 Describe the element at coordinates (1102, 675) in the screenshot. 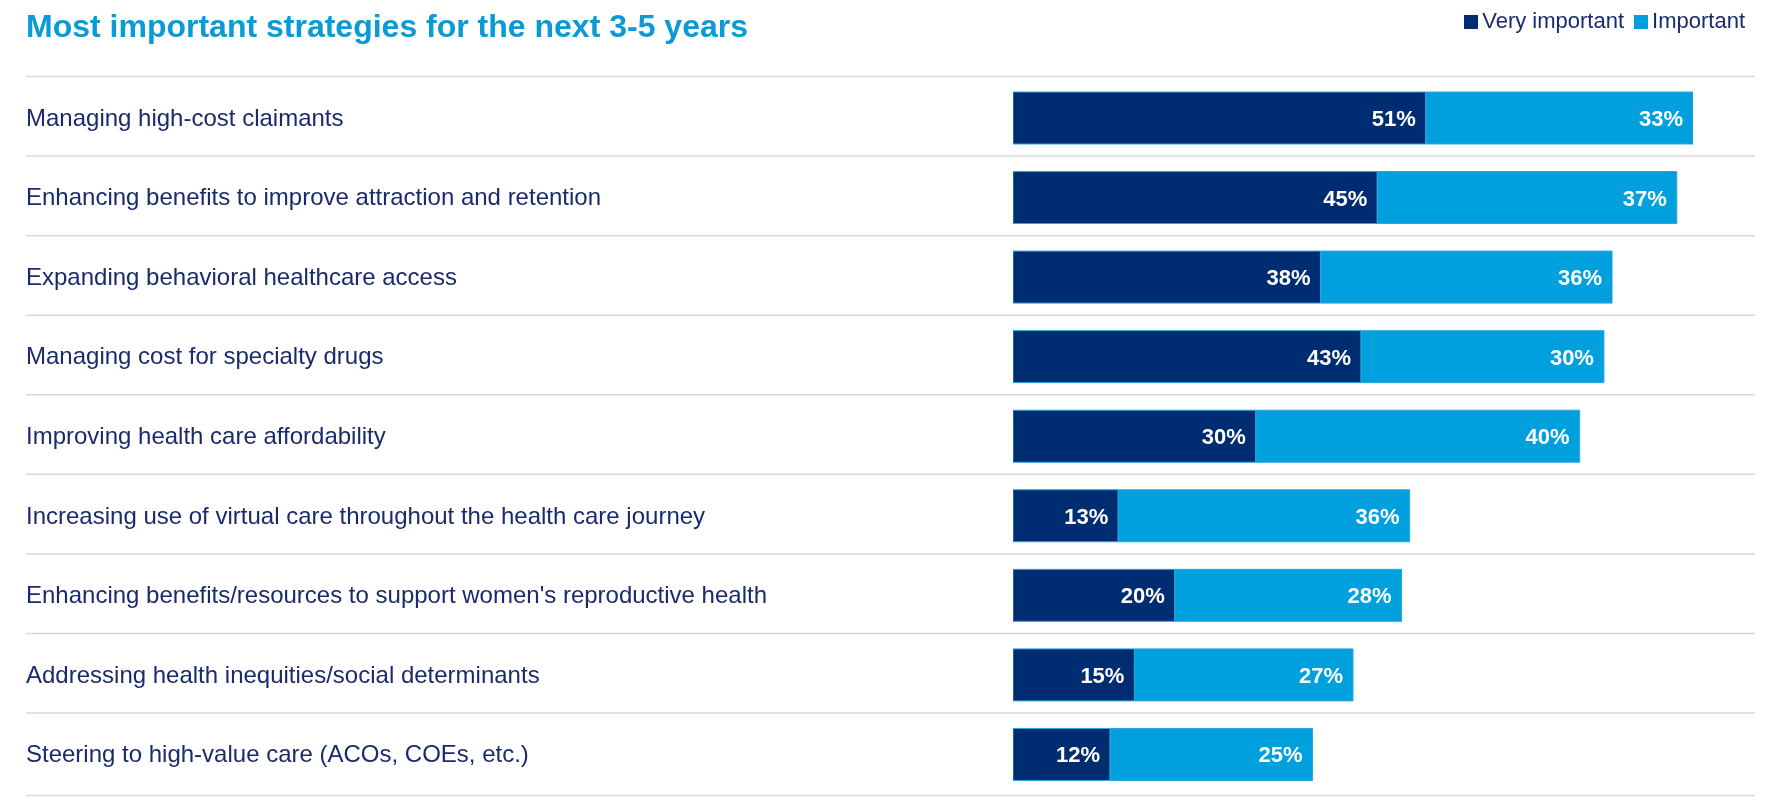

I see `data-label: 15%` at that location.